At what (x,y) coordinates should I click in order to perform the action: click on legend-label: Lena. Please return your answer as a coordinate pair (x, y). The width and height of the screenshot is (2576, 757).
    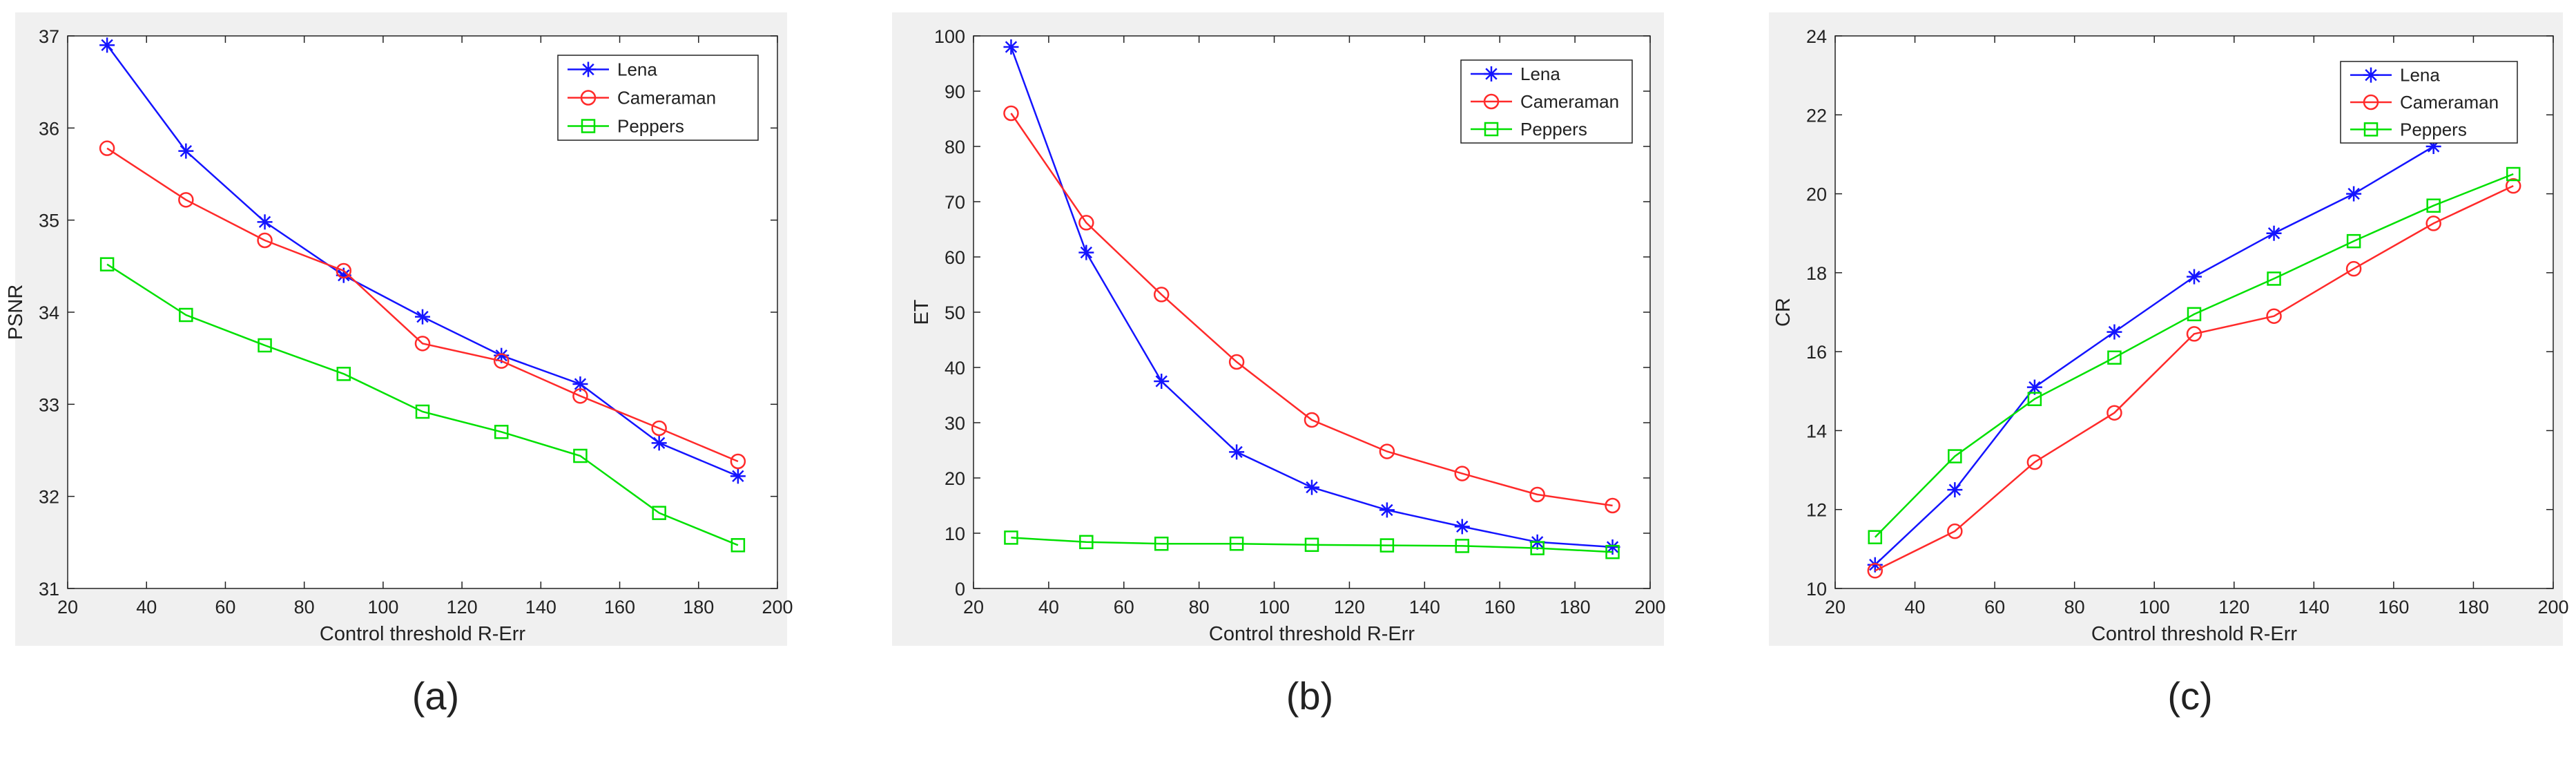
    Looking at the image, I should click on (637, 69).